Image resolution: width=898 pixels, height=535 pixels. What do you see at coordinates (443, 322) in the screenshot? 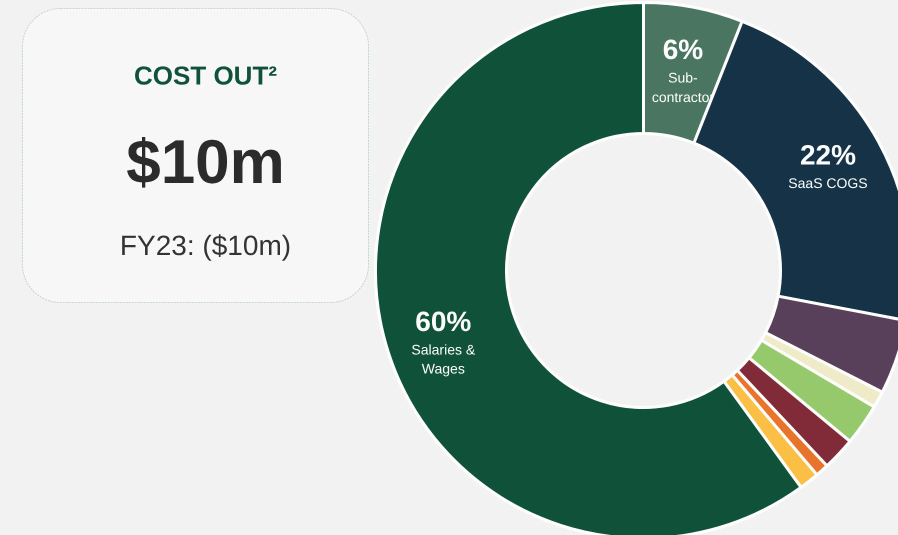
I see `data-label: 60%` at bounding box center [443, 322].